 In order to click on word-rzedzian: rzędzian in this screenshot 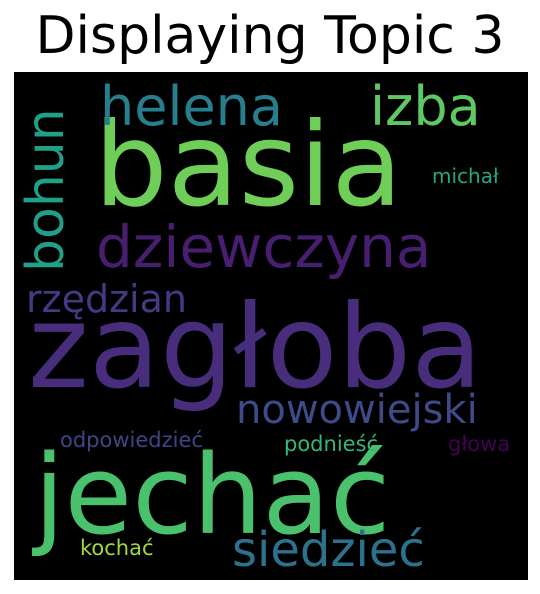, I will do `click(106, 299)`.